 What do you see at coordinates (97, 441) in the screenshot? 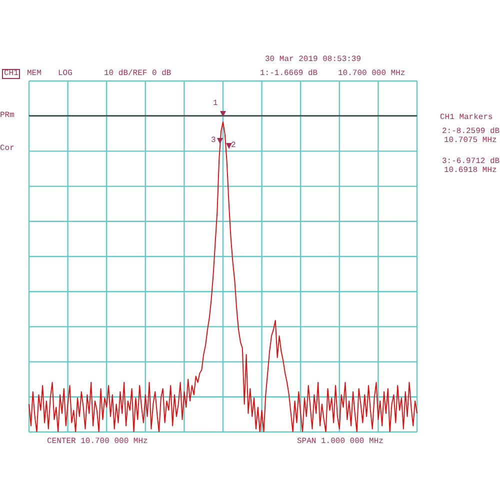
I see `text: CENTER 10.700 000 MHz` at bounding box center [97, 441].